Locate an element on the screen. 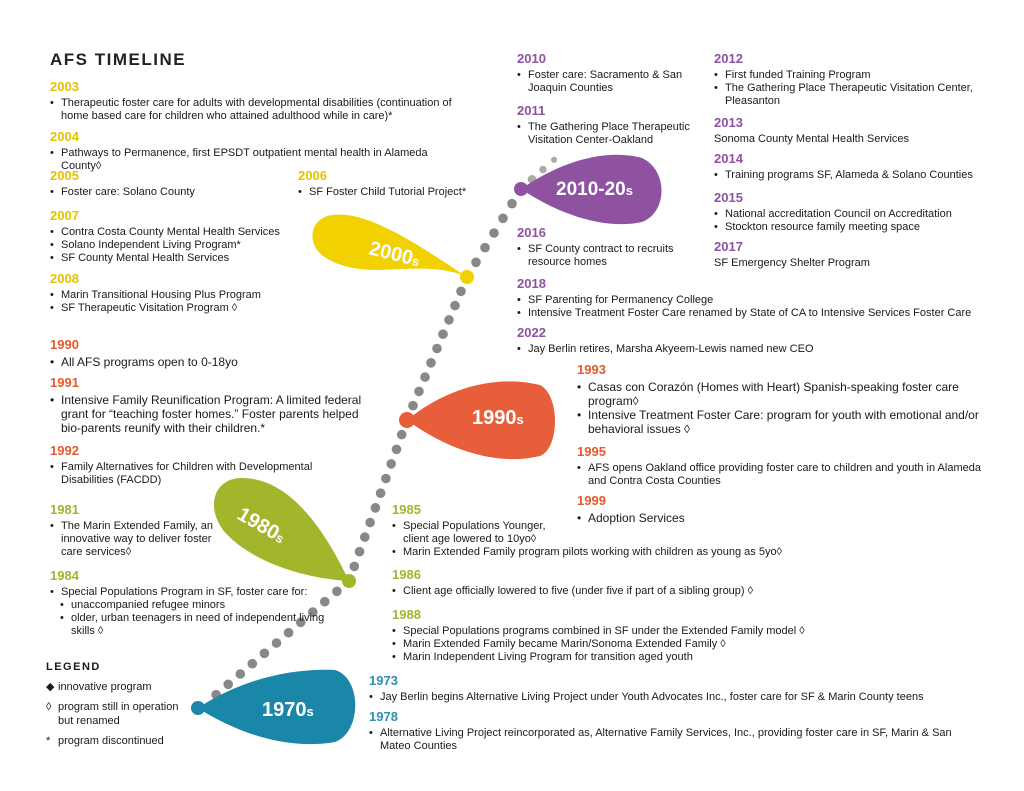  year-label: 1991 is located at coordinates (64, 382).